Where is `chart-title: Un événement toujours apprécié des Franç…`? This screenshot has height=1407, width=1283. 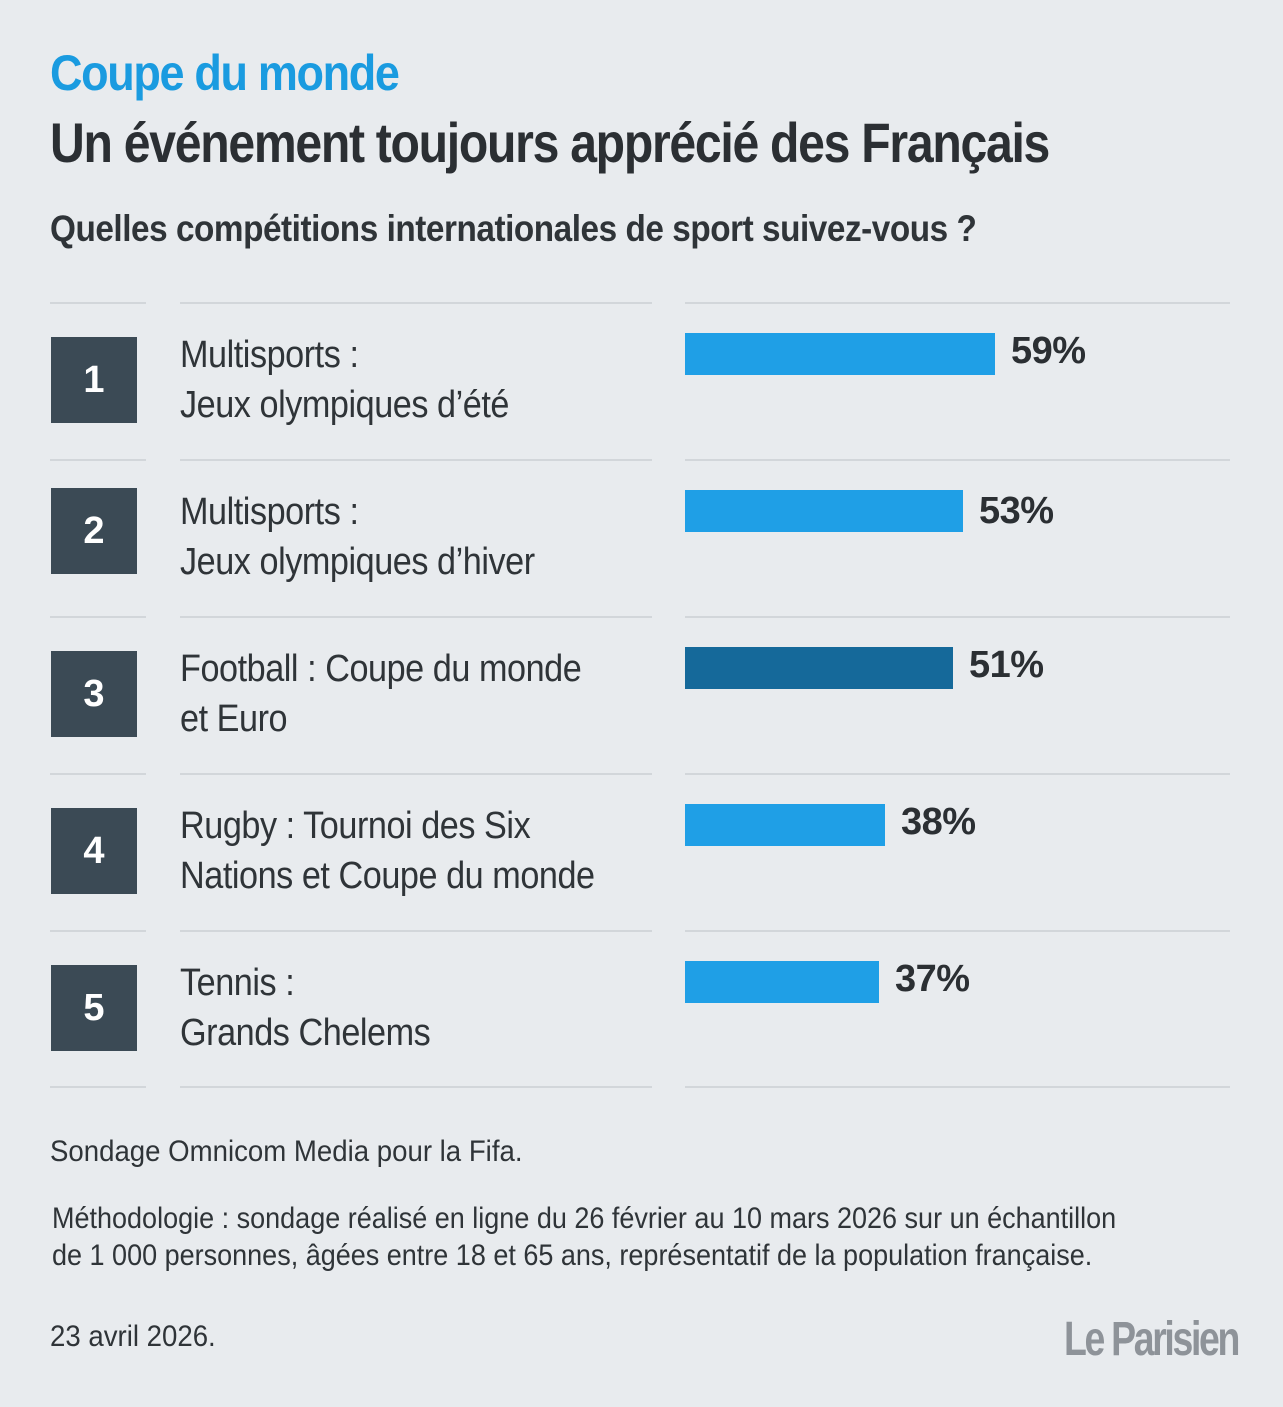 chart-title: Un événement toujours apprécié des Franç… is located at coordinates (550, 142).